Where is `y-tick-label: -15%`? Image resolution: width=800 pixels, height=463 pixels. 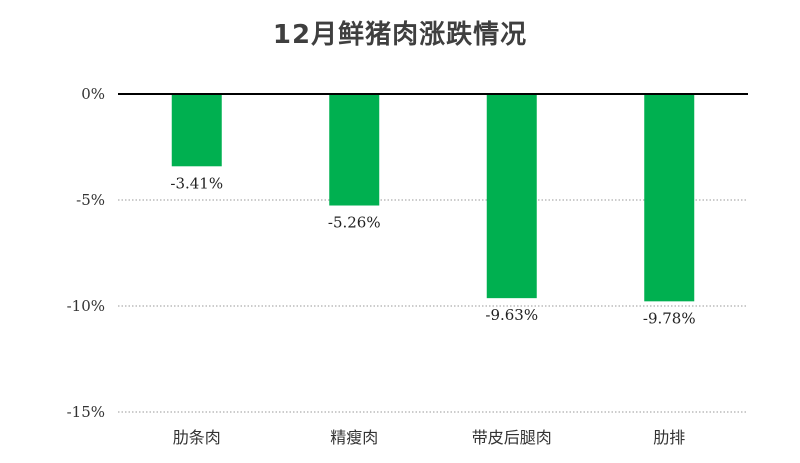 y-tick-label: -15% is located at coordinates (86, 412).